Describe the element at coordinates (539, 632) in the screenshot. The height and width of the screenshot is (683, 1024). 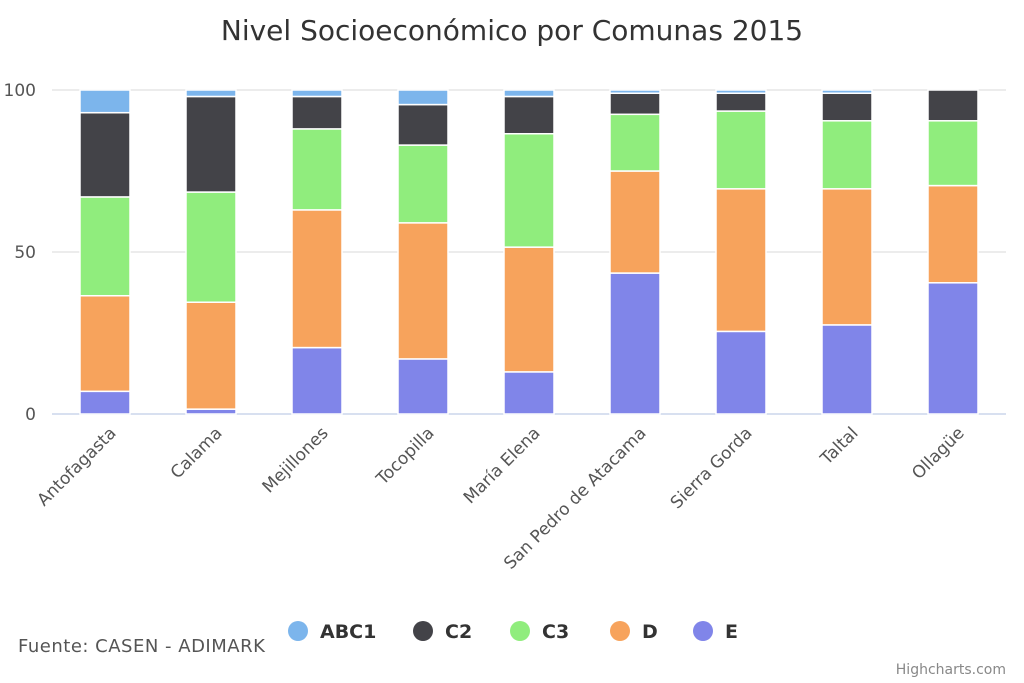
I see `legend-item-c3: C3` at that location.